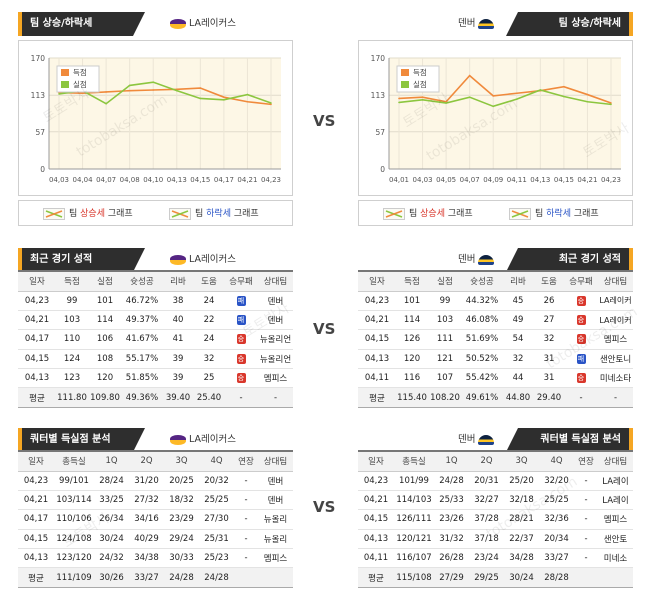 The width and height of the screenshot is (650, 596). I want to click on table-cell: 31, so click(549, 378).